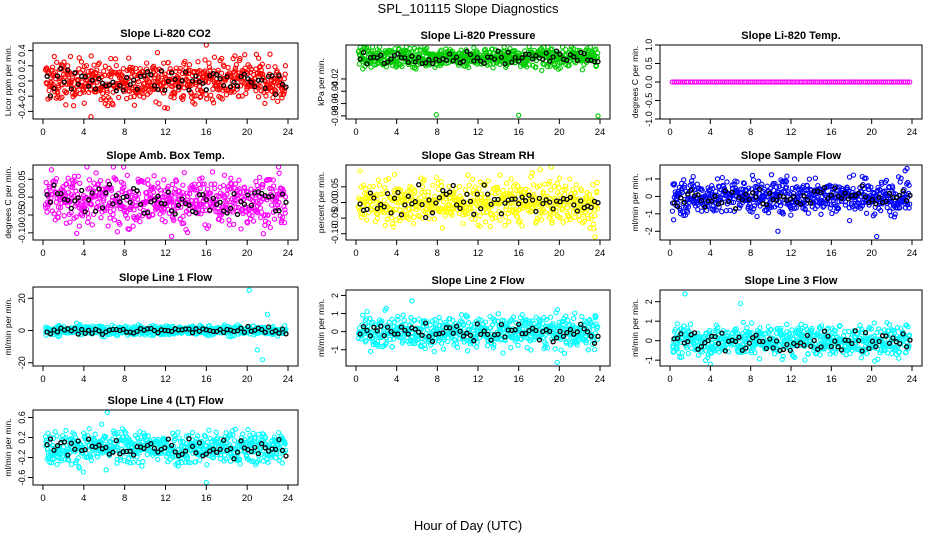 Image resolution: width=936 pixels, height=540 pixels. Describe the element at coordinates (477, 156) in the screenshot. I see `panel-title: Slope Gas Stream RH` at that location.